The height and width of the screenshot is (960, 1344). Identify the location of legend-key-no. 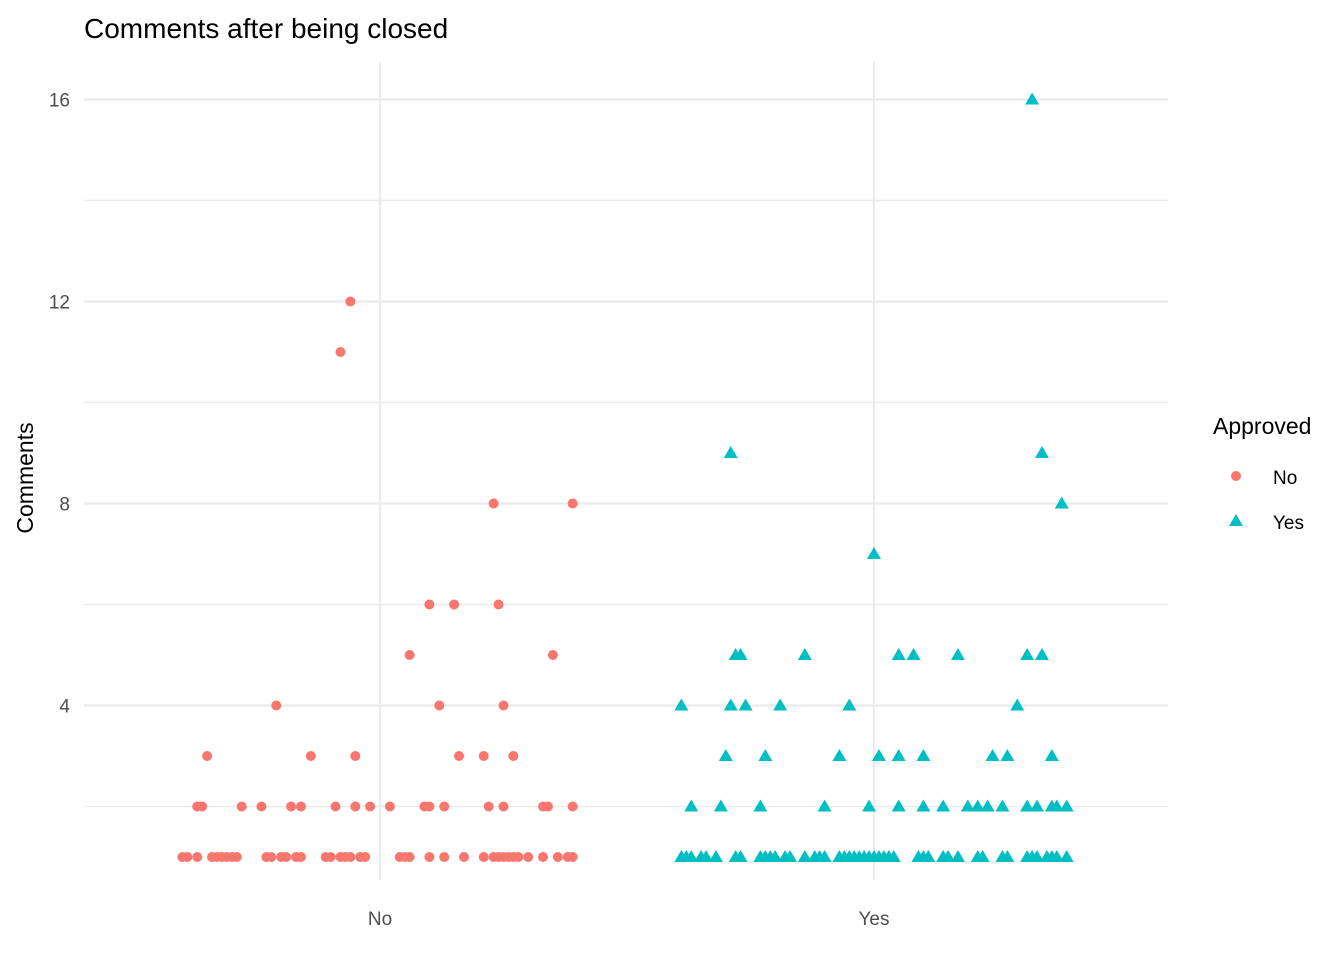
(1236, 476).